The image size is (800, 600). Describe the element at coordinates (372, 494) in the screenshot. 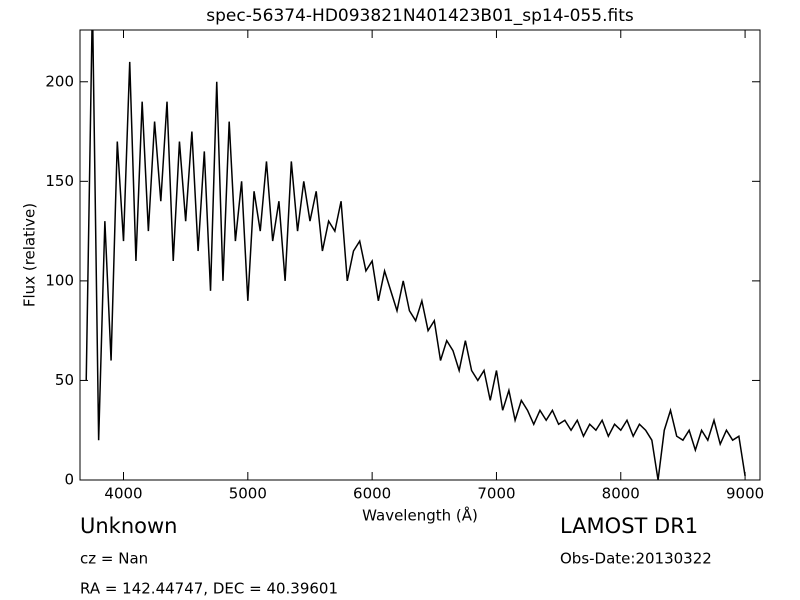

I see `x-tick-label: 6000` at that location.